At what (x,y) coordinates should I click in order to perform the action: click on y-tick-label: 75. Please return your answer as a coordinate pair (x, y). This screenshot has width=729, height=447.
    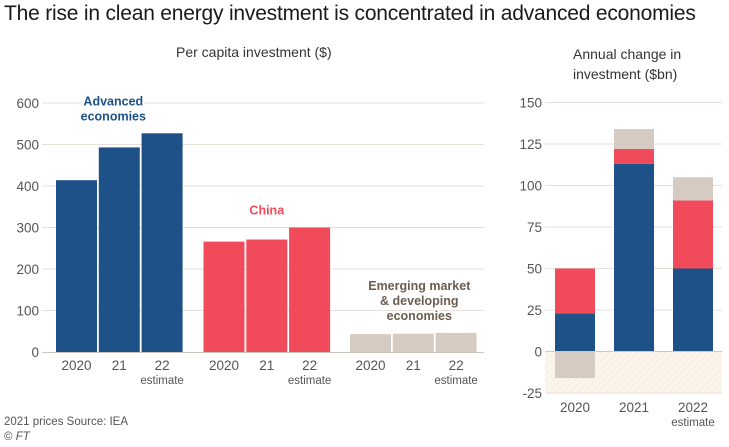
    Looking at the image, I should click on (534, 227).